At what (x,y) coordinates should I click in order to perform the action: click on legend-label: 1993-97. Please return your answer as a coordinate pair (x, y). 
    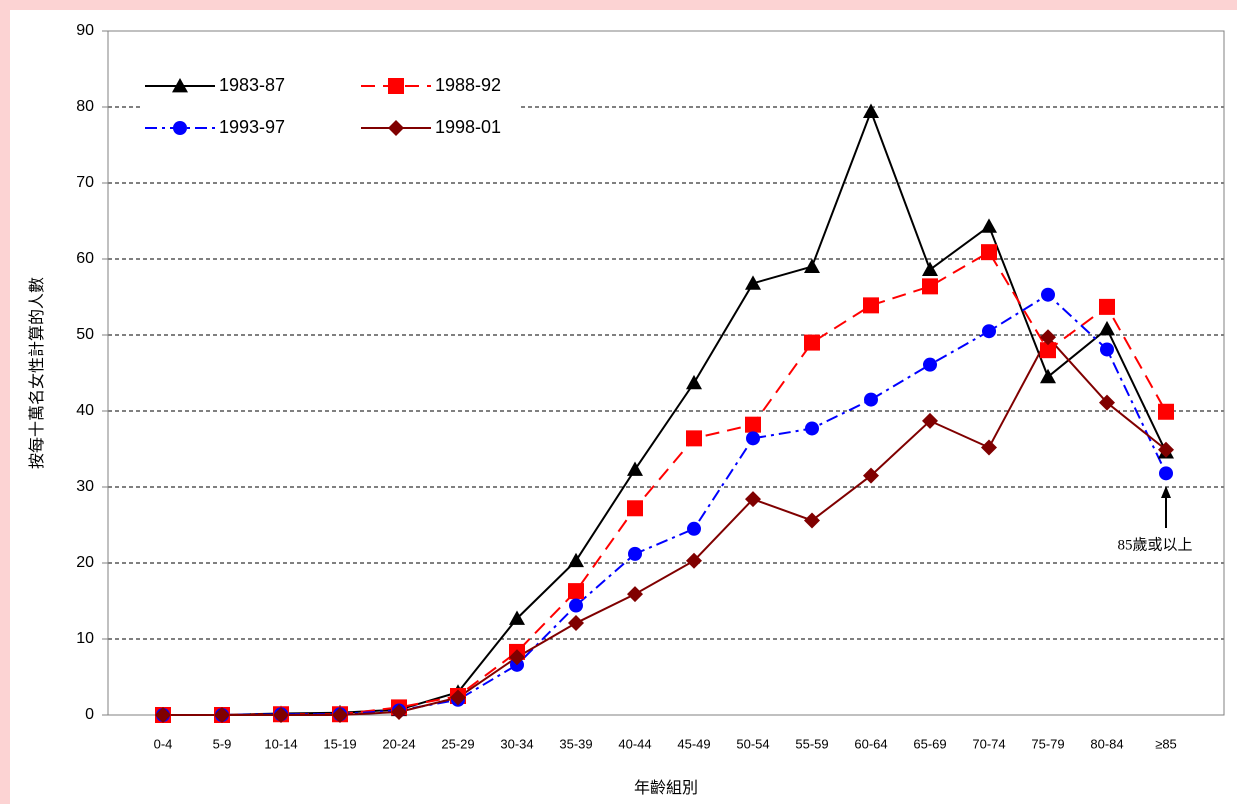
    Looking at the image, I should click on (252, 127).